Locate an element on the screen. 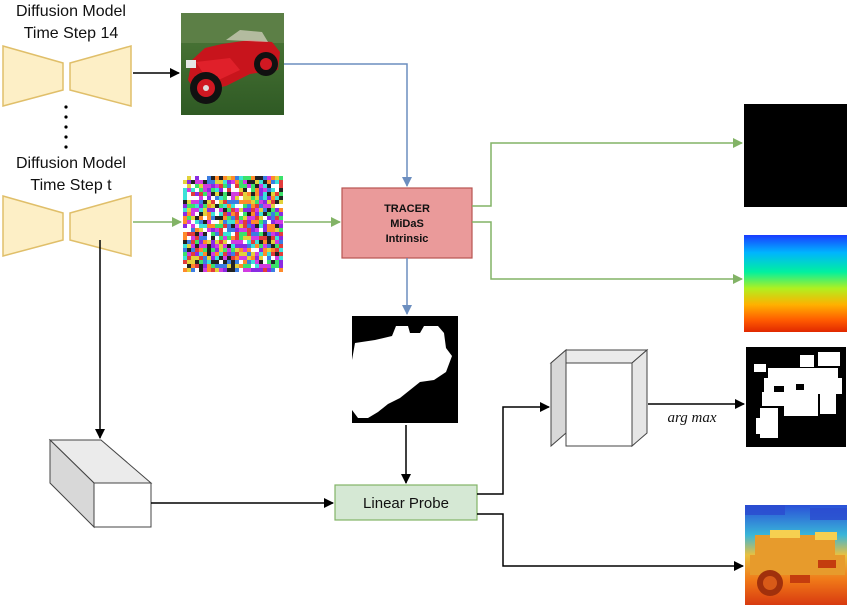 This screenshot has width=849, height=606. feature-cube is located at coordinates (100, 483).